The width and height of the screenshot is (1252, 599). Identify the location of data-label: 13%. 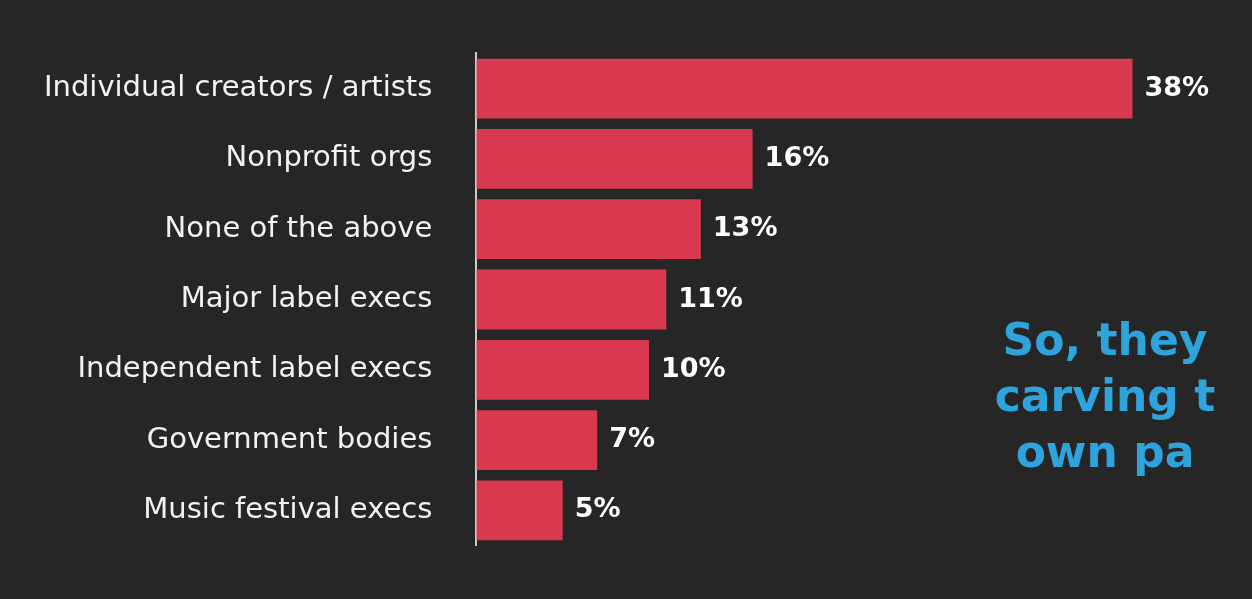
(745, 227).